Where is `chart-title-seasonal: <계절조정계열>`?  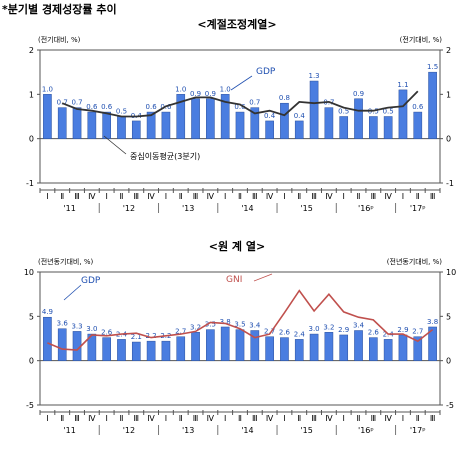 chart-title-seasonal: <계절조정계열> is located at coordinates (237, 24).